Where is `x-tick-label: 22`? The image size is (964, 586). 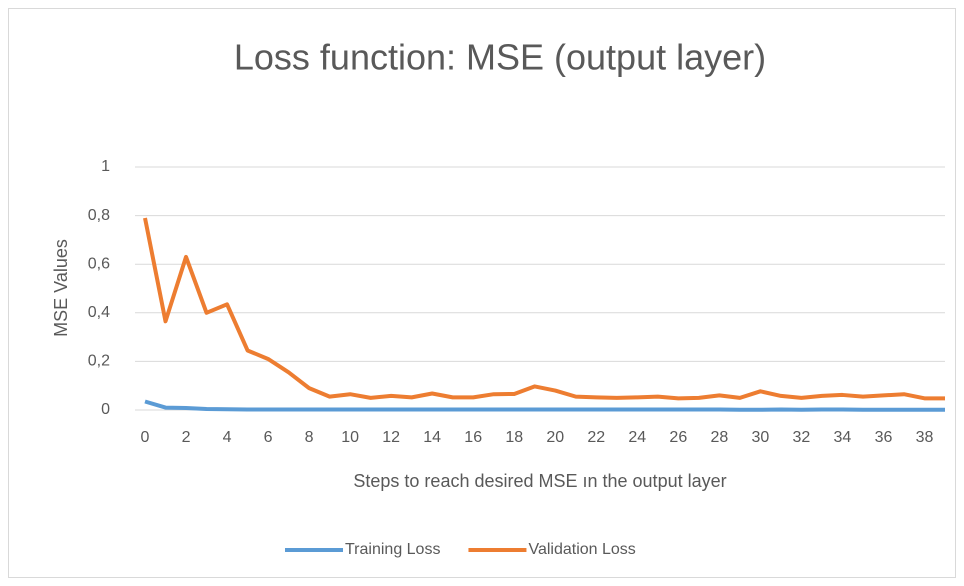
x-tick-label: 22 is located at coordinates (596, 437).